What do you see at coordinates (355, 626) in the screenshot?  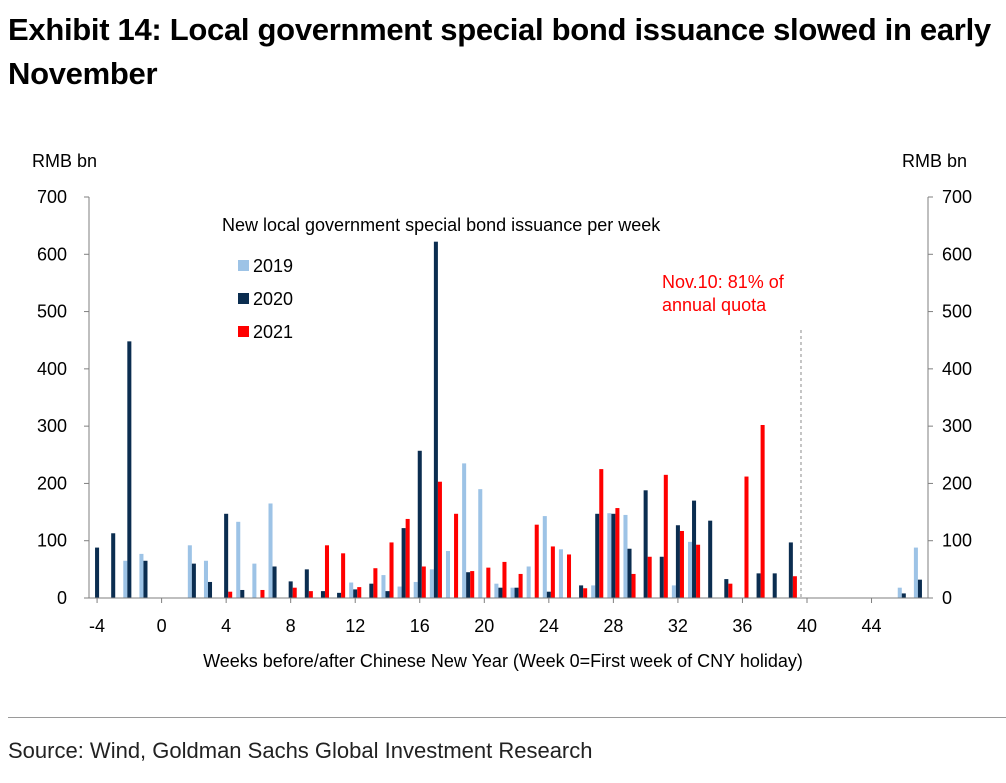 I see `x-tick-label: 12` at bounding box center [355, 626].